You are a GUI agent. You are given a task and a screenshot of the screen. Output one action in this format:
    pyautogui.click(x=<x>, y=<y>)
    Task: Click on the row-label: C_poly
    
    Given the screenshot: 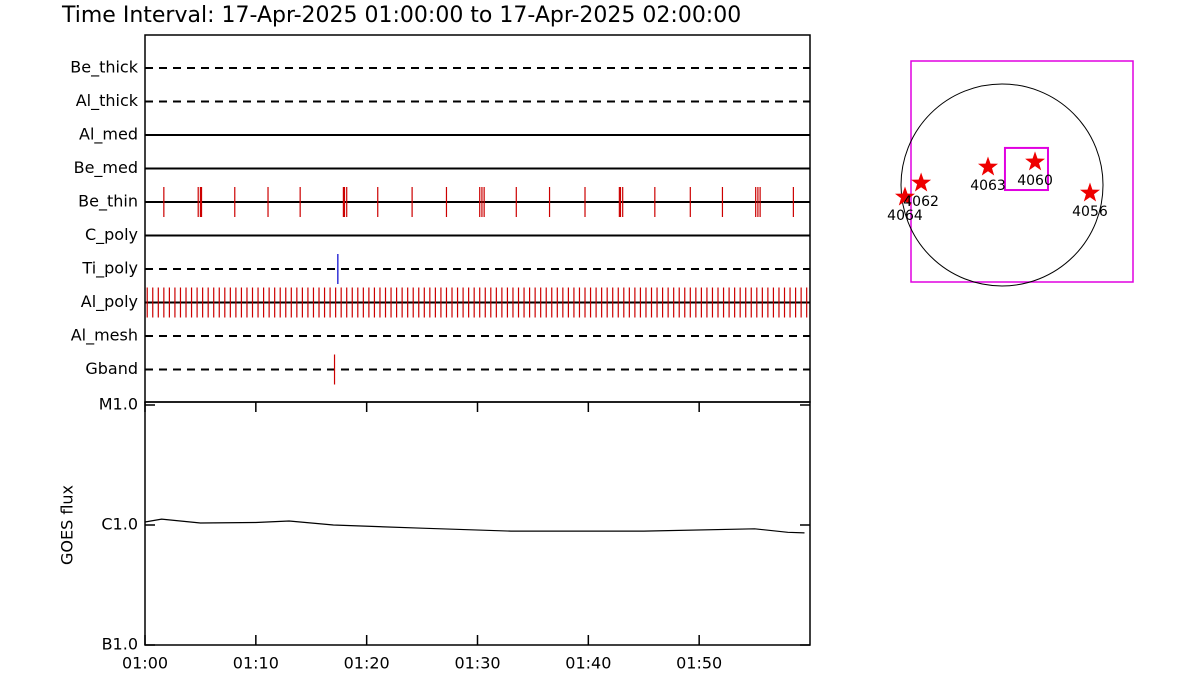 What is the action you would take?
    pyautogui.click(x=111, y=235)
    